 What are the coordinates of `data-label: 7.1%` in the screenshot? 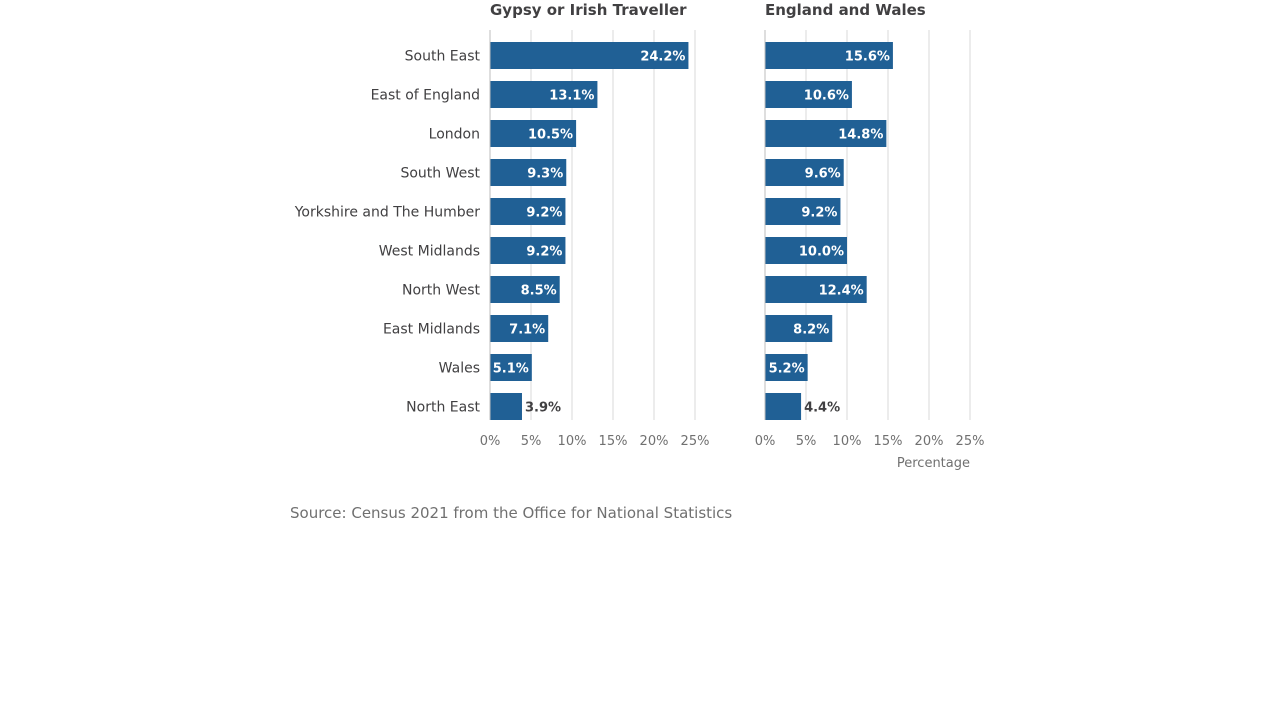 It's located at (527, 330).